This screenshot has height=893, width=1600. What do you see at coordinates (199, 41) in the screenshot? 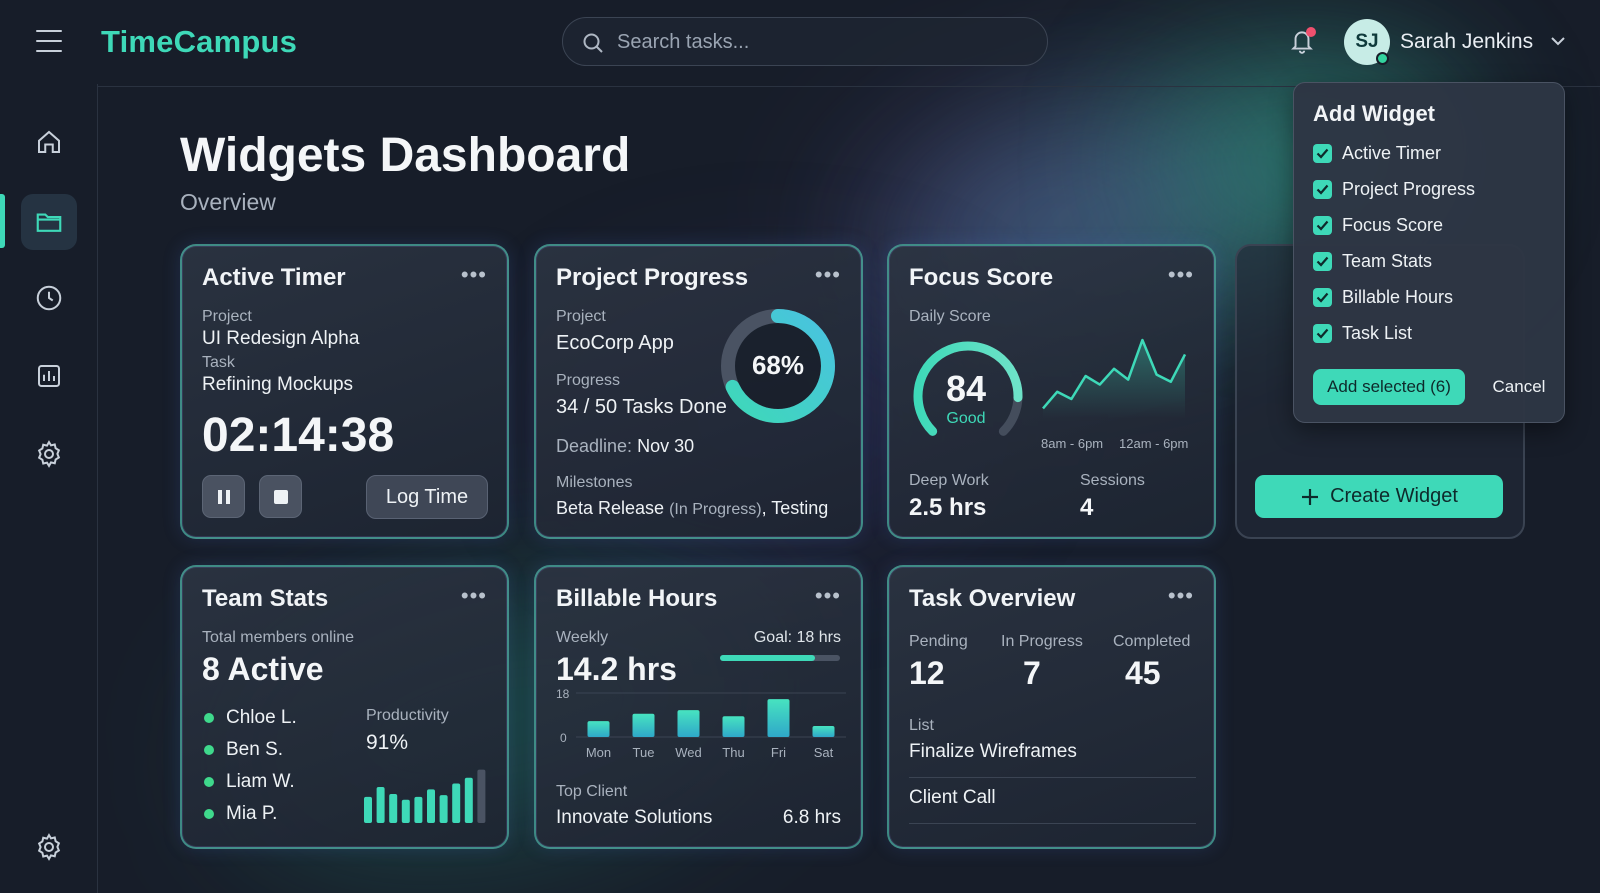
I see `brand-logo: TimeCampus` at bounding box center [199, 41].